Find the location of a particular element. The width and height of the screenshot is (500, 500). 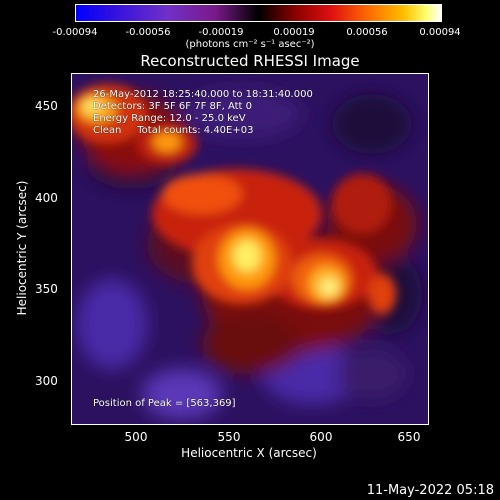

colorbar-tick: 0.00019 is located at coordinates (294, 32).